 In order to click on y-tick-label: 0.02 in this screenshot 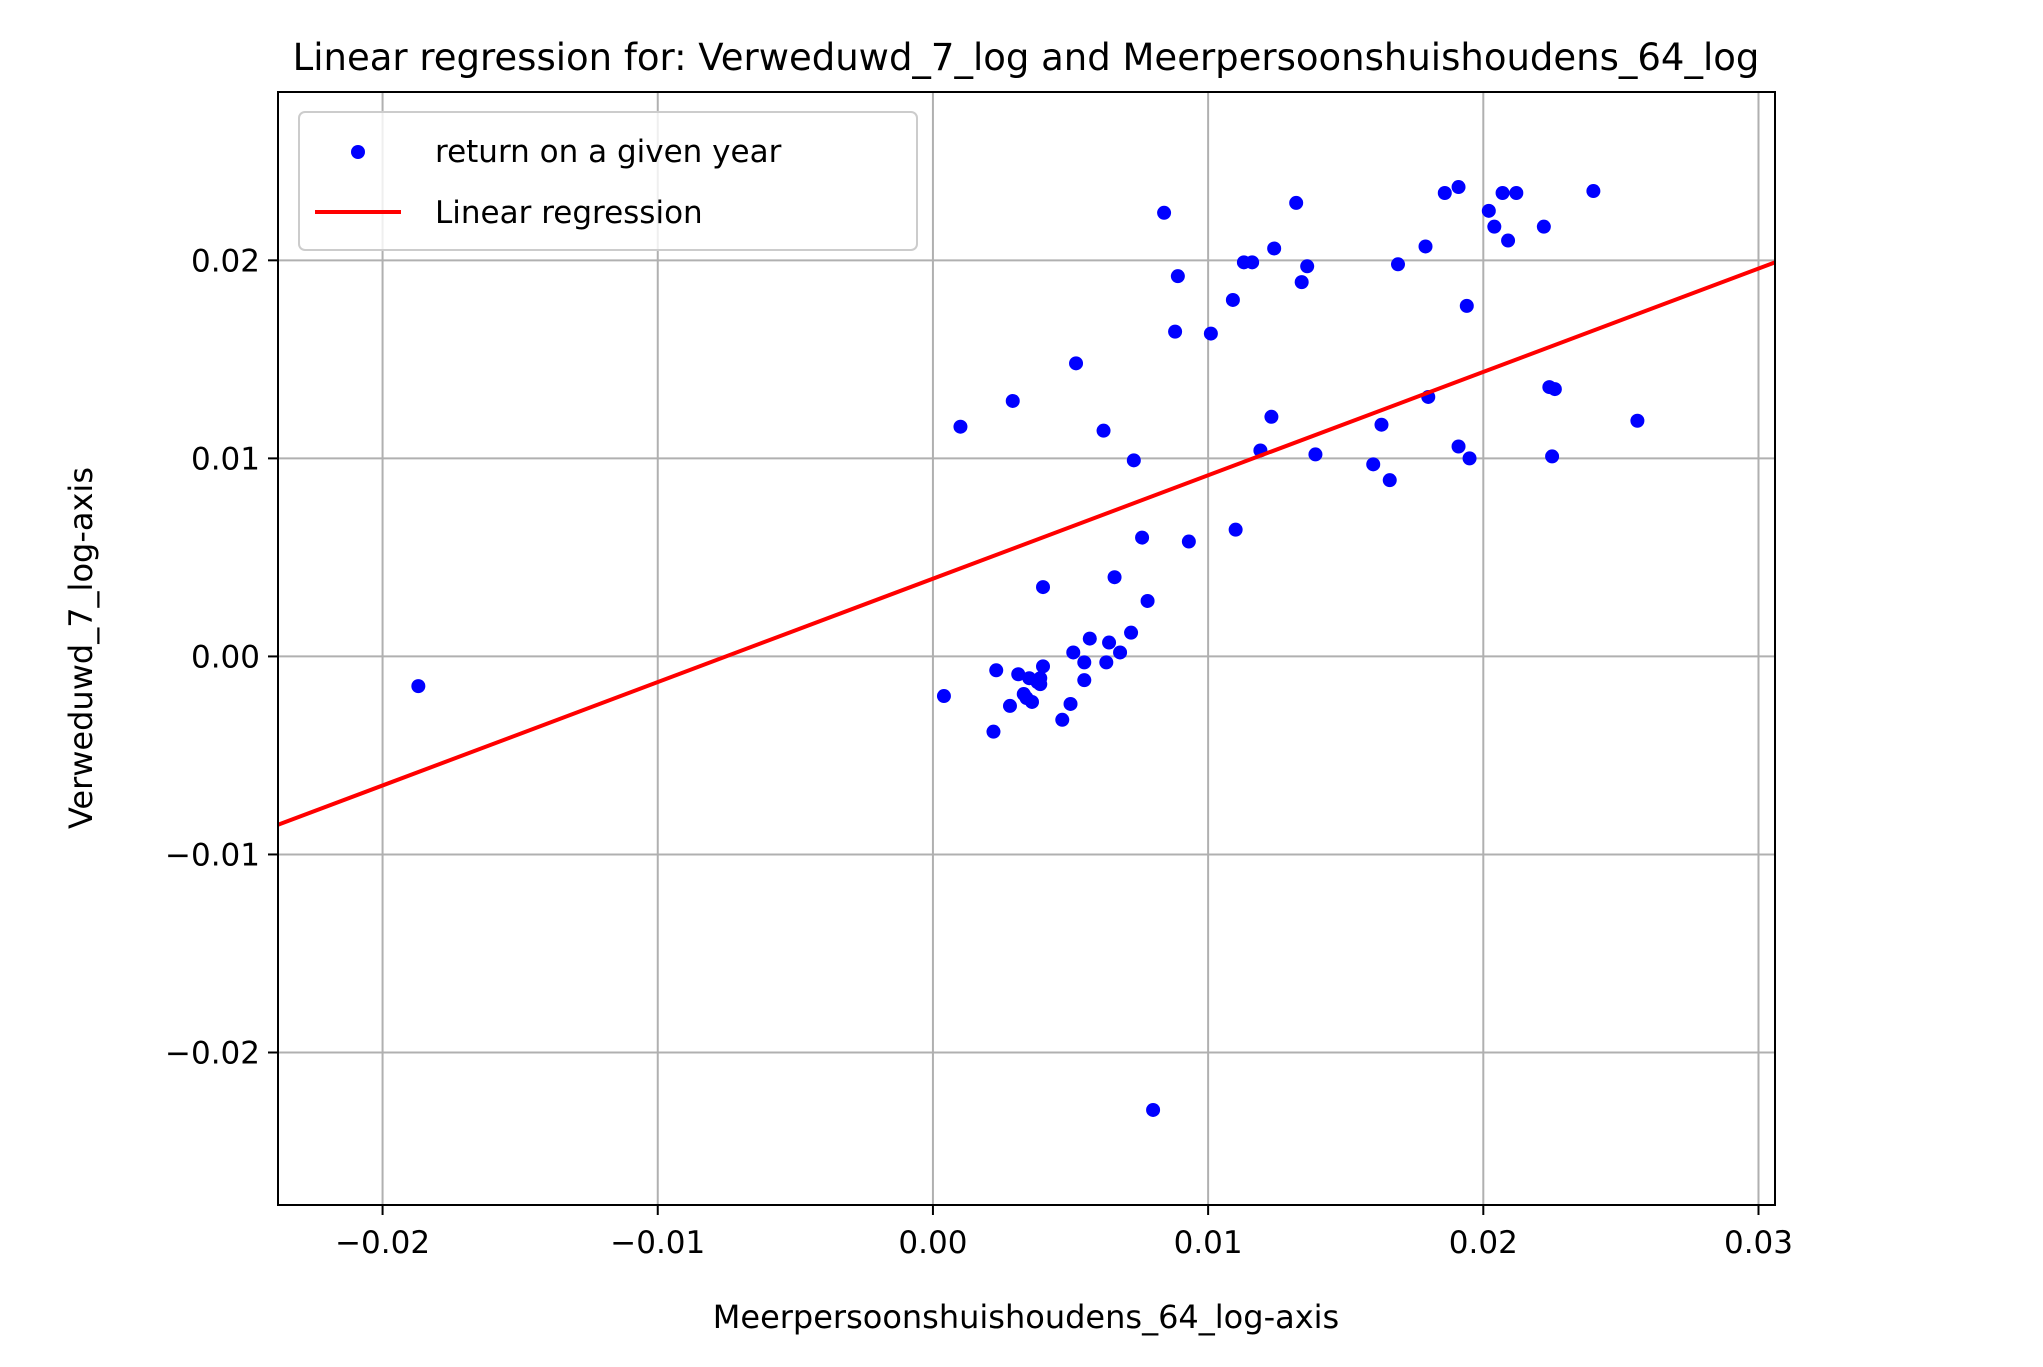, I will do `click(225, 261)`.